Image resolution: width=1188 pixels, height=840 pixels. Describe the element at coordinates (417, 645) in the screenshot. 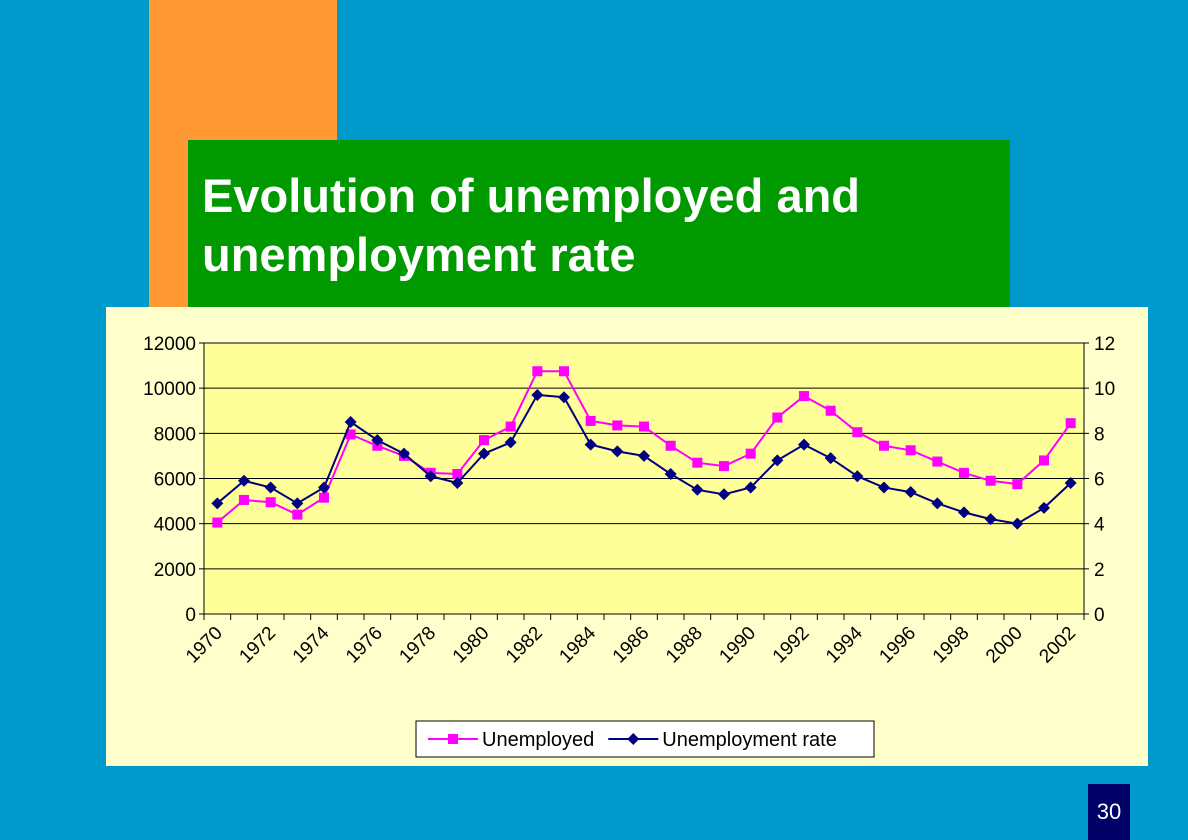

I see `x-axis-tick-label: 1978` at that location.